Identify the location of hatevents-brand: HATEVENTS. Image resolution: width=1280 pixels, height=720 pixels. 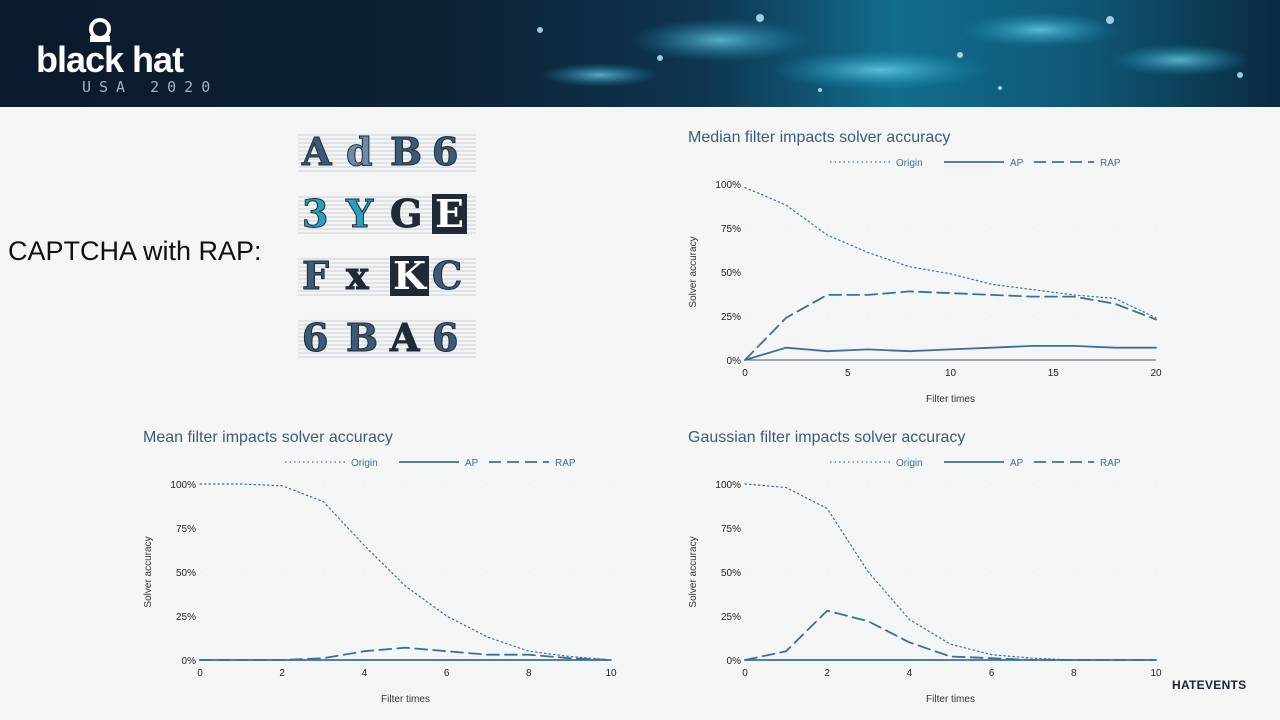
(1209, 685).